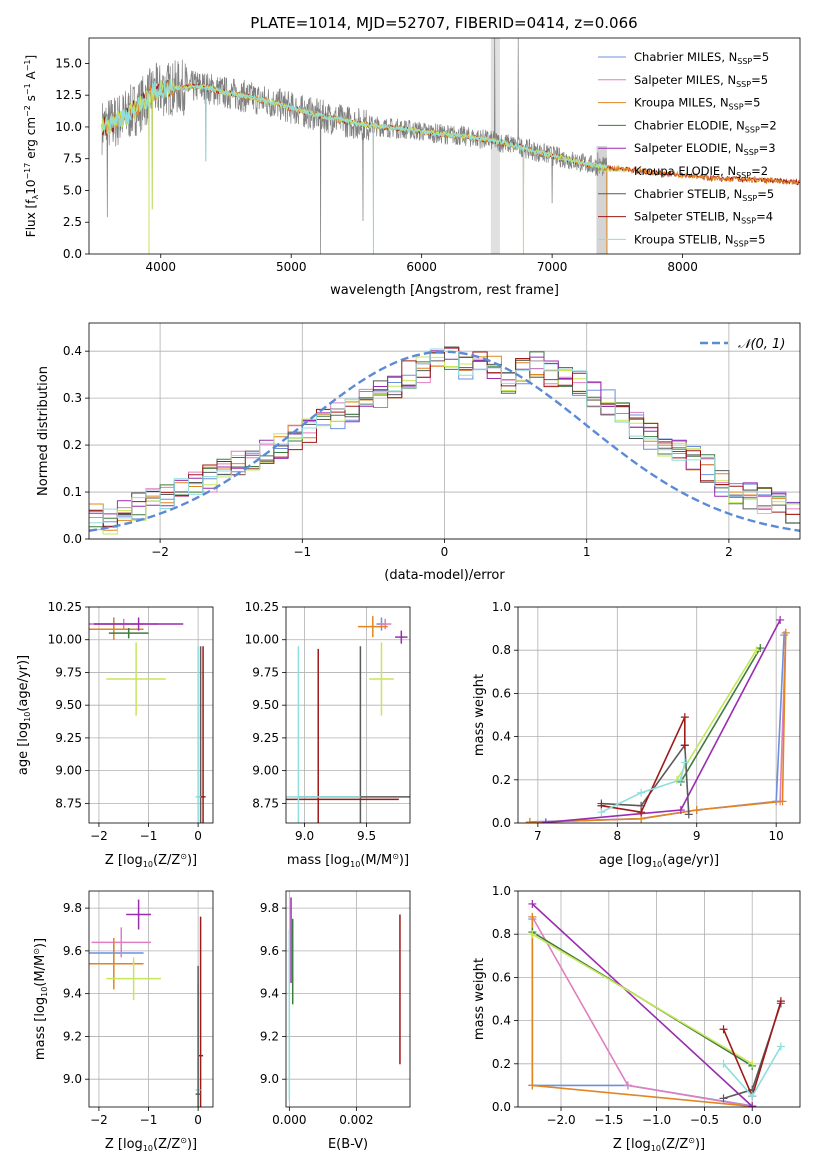 Image resolution: width=819 pixels, height=1170 pixels. I want to click on legend-entry: Kroupa ELODIE, NSSP=2, so click(701, 172).